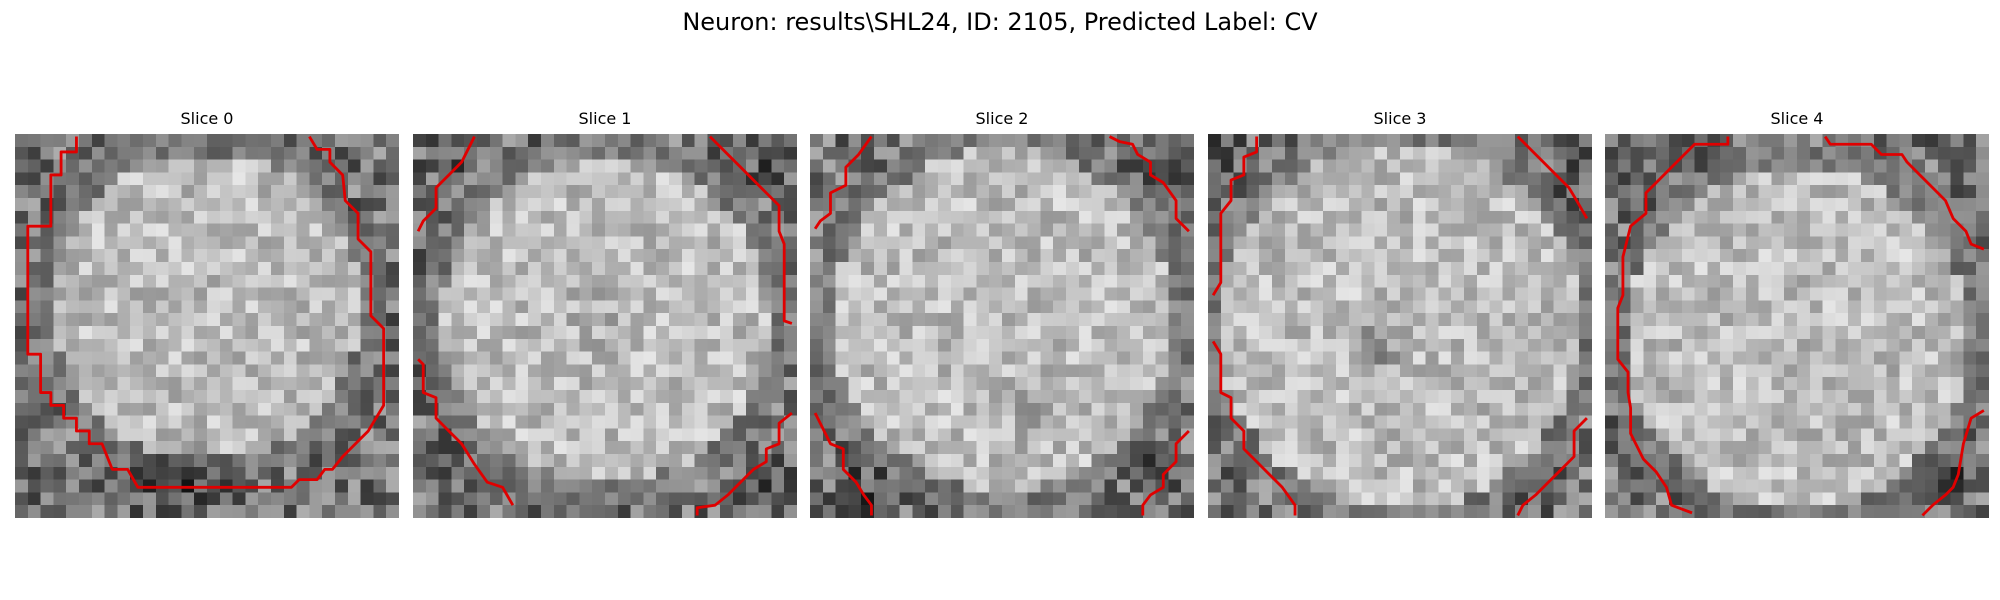 The height and width of the screenshot is (600, 2000). Describe the element at coordinates (1400, 118) in the screenshot. I see `slice-title-3: Slice 3` at that location.